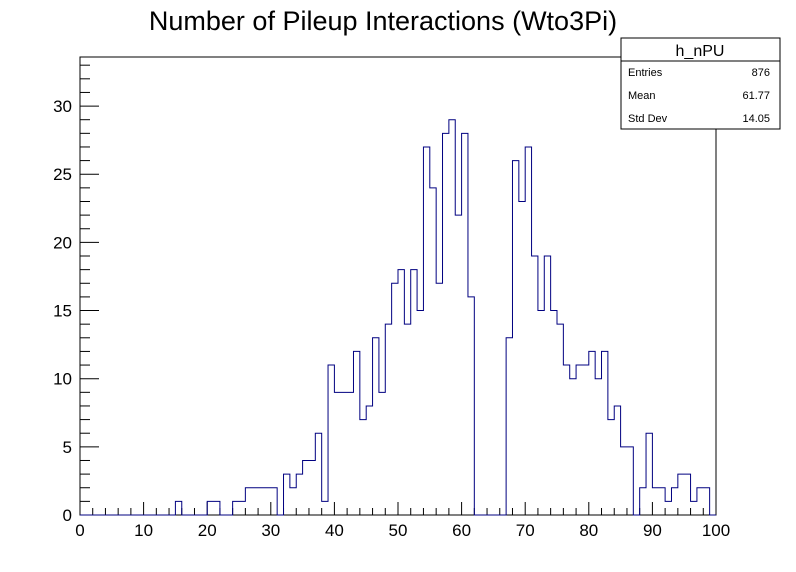 This screenshot has height=572, width=796. What do you see at coordinates (270, 530) in the screenshot?
I see `x-tick-label: 30` at bounding box center [270, 530].